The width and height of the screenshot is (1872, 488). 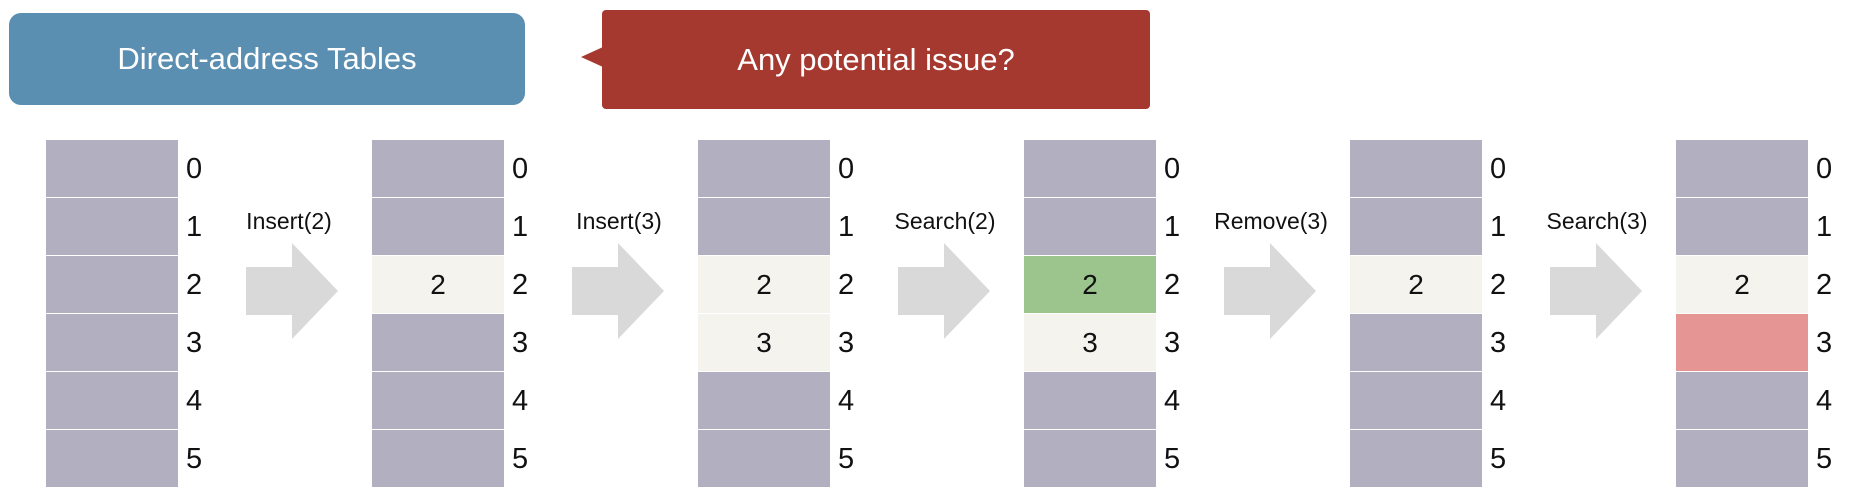 I want to click on callout-pointer, so click(x=592, y=57).